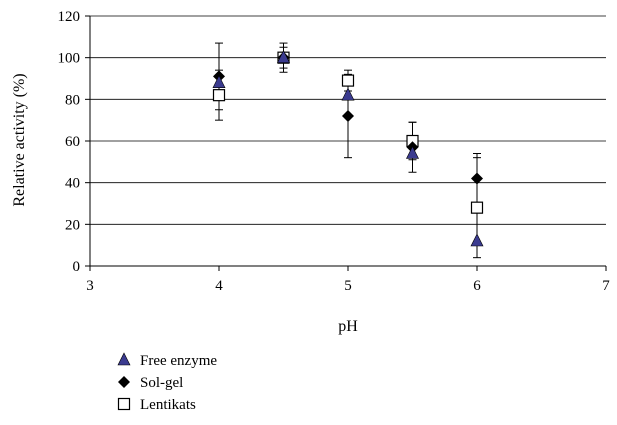 The image size is (617, 425). I want to click on y-tick-label: 0, so click(77, 267).